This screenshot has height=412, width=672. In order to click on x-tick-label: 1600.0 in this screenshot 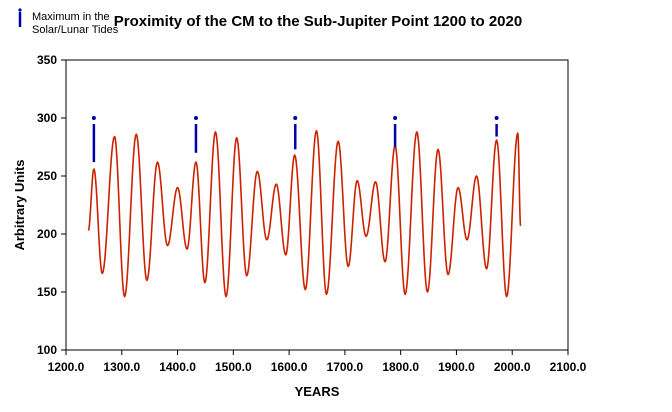, I will do `click(289, 367)`.